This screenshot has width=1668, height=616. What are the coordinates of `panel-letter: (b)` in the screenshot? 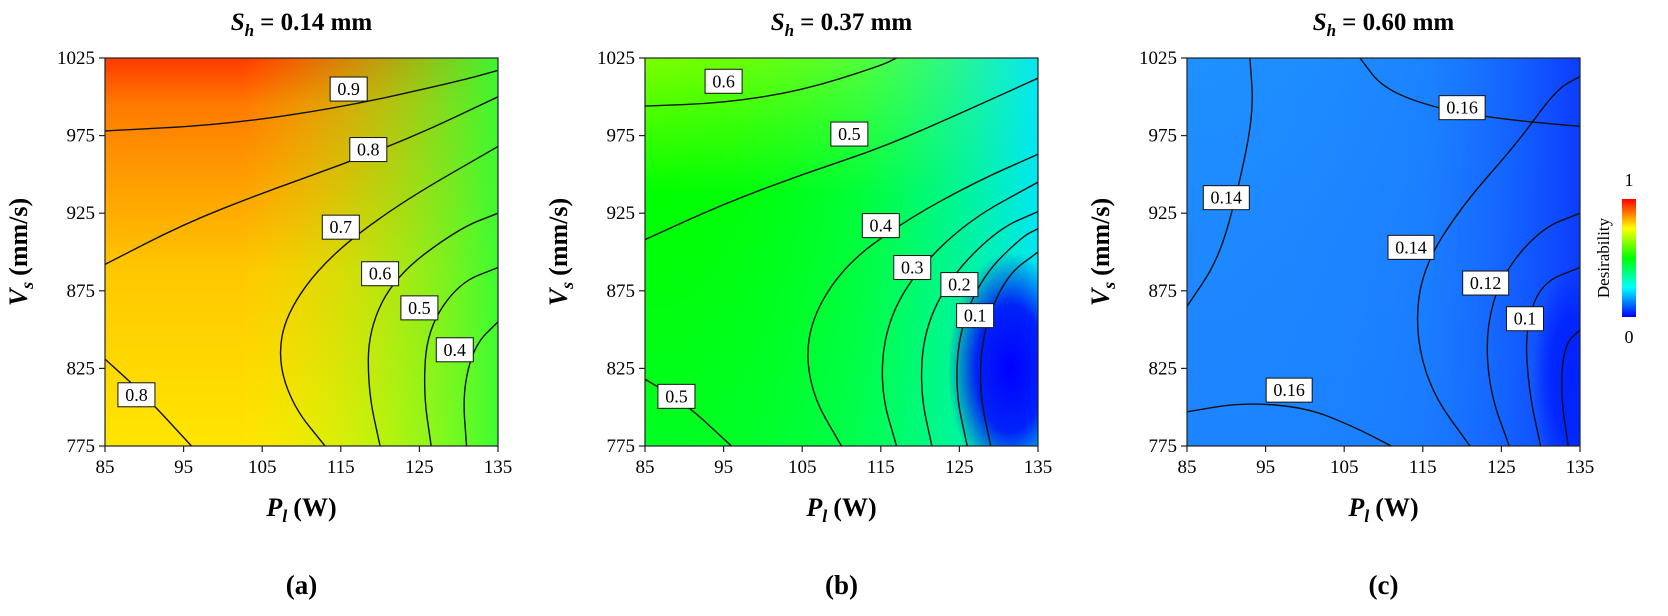 It's located at (841, 585).